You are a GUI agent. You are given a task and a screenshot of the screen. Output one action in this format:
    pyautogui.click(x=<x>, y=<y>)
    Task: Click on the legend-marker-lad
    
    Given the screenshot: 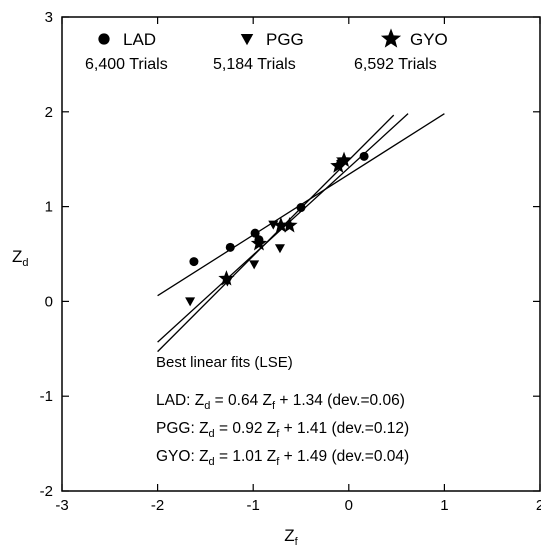 What is the action you would take?
    pyautogui.click(x=104, y=39)
    